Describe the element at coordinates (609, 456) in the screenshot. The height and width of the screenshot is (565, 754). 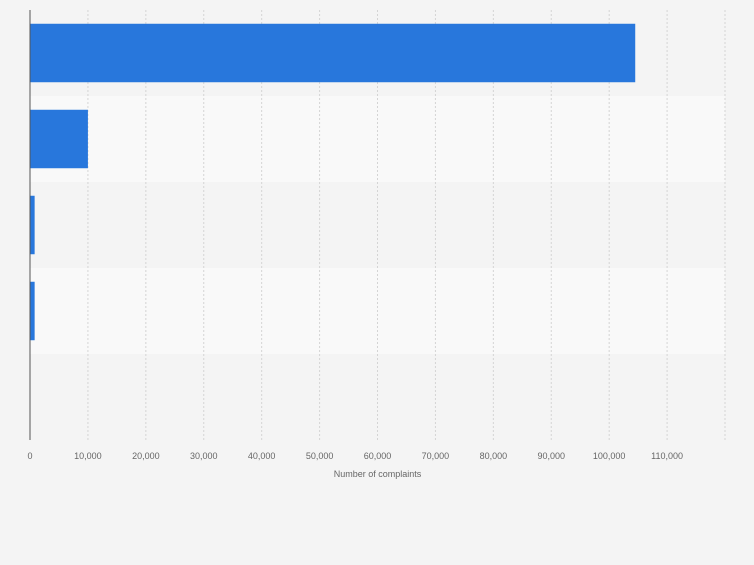
I see `x-tick-label: 100,000` at that location.